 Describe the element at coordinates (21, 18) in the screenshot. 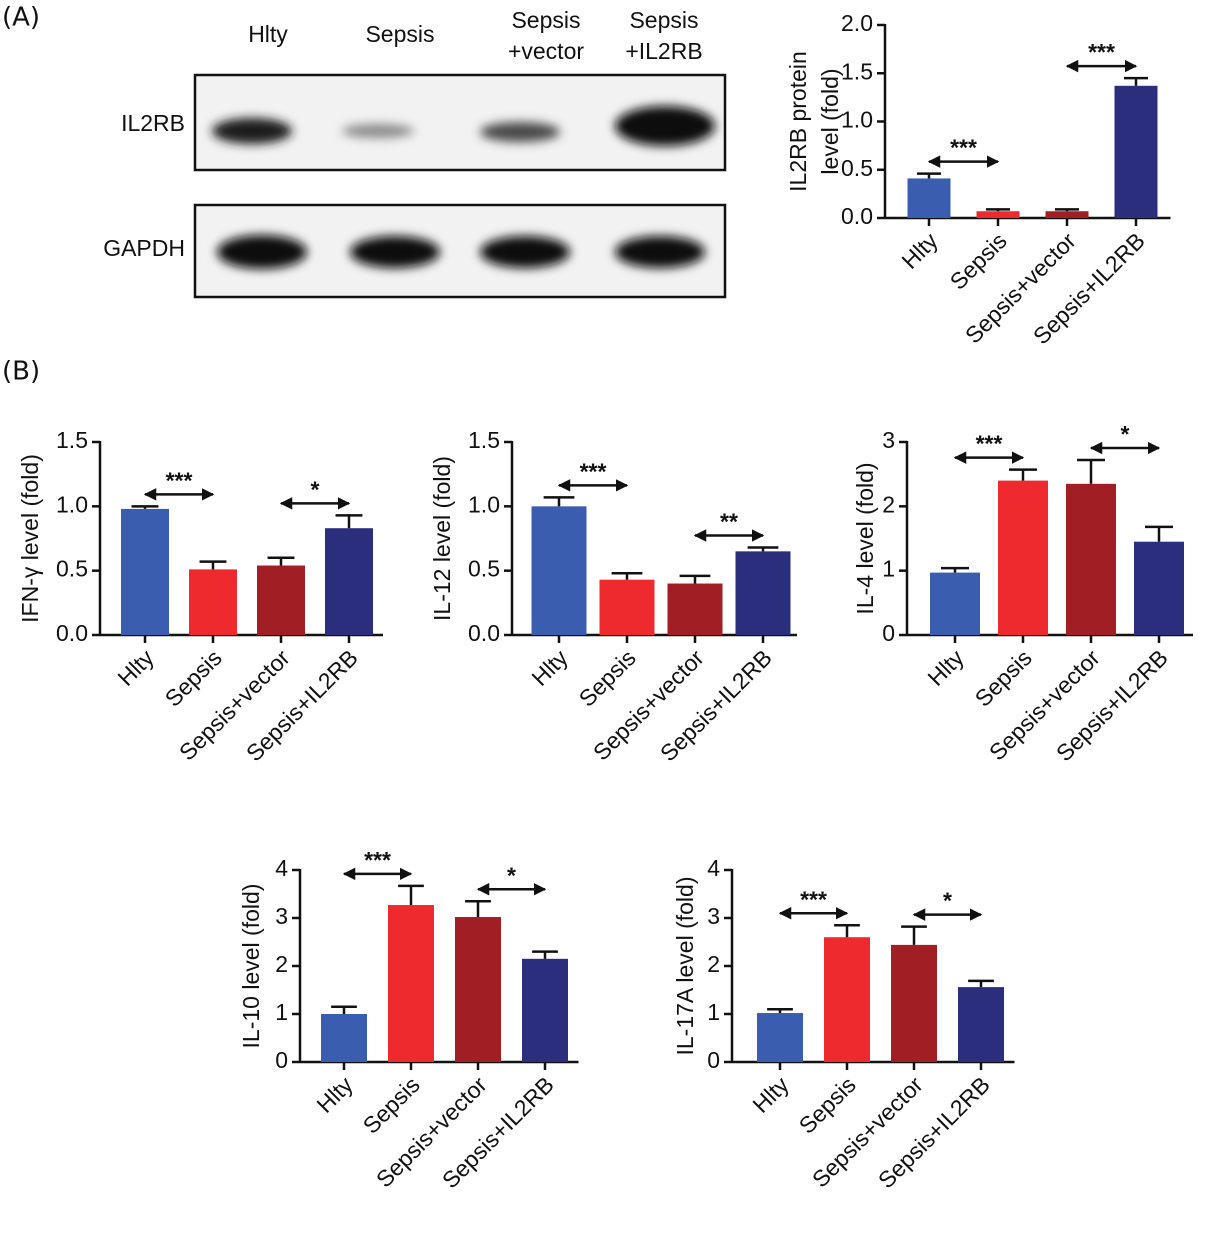

I see `panel-label: (A)` at that location.